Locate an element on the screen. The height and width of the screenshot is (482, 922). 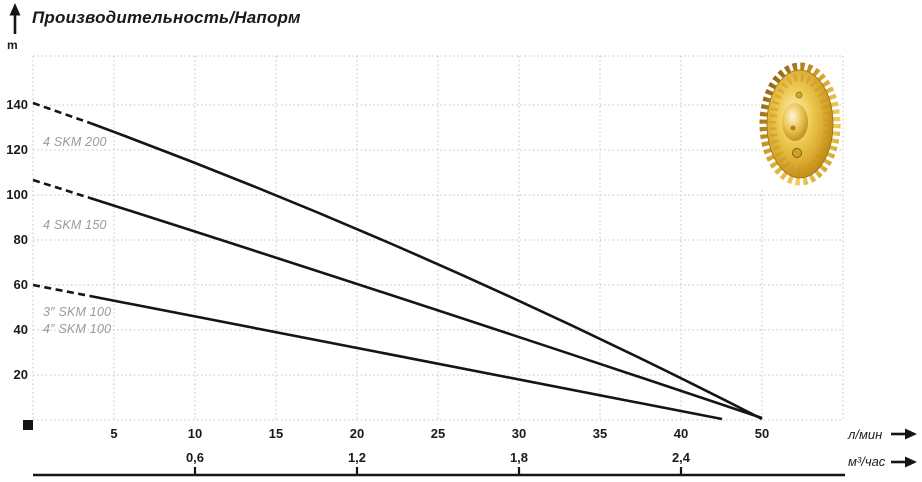
impeller-hub is located at coordinates (795, 122).